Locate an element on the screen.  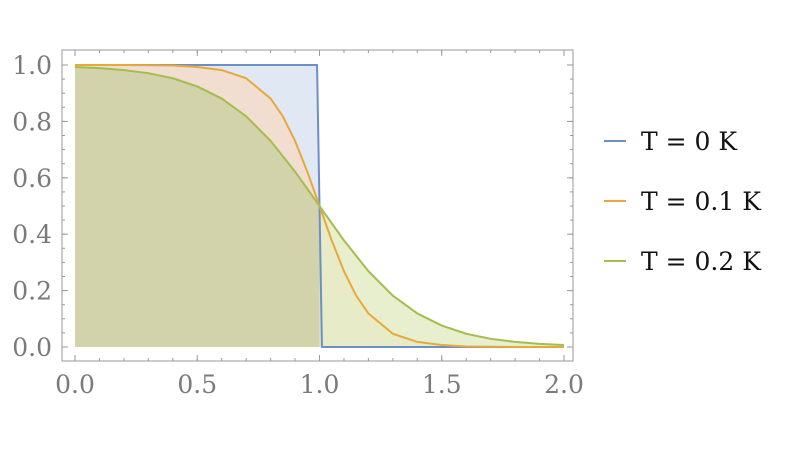
y-tick-label: 0.6 is located at coordinates (32, 178).